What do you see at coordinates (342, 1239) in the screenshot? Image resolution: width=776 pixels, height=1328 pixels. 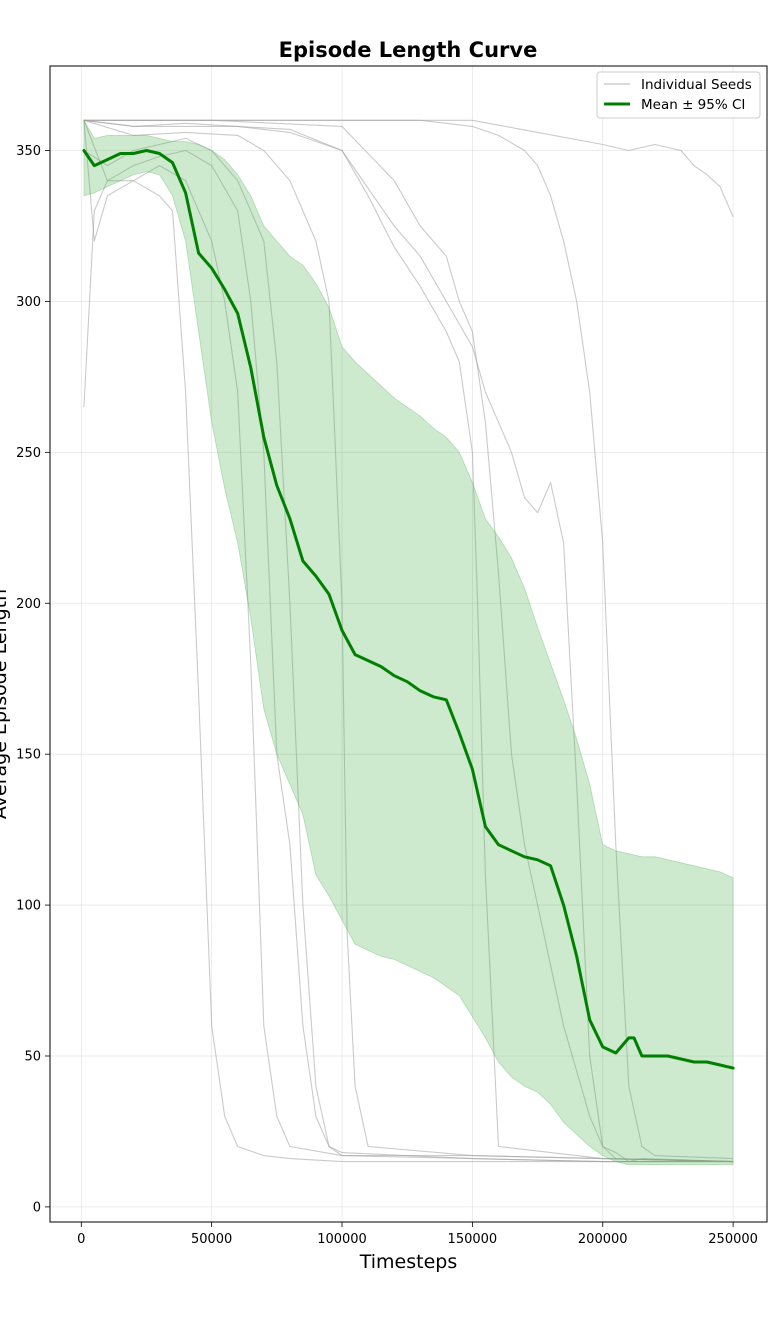 I see `x-tick-label: 100000` at bounding box center [342, 1239].